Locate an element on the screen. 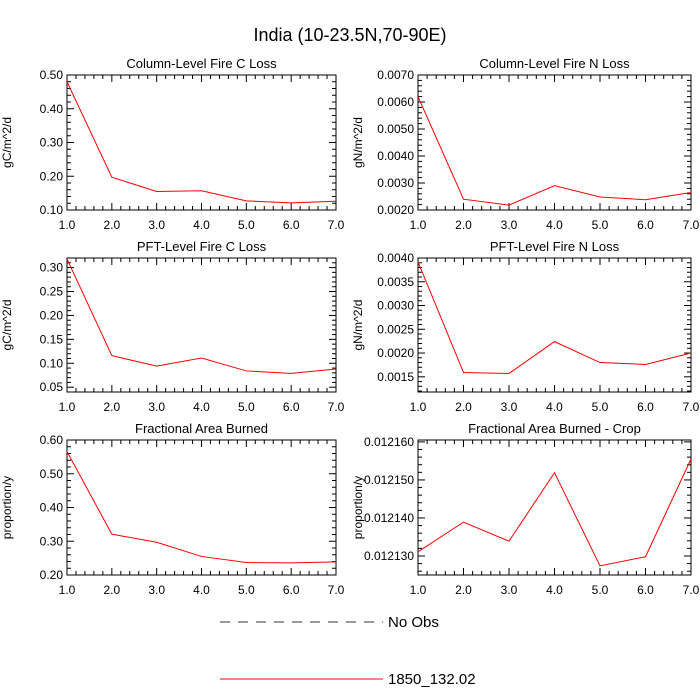 The height and width of the screenshot is (700, 700). panel-title: PFT-Level Fire C Loss is located at coordinates (202, 246).